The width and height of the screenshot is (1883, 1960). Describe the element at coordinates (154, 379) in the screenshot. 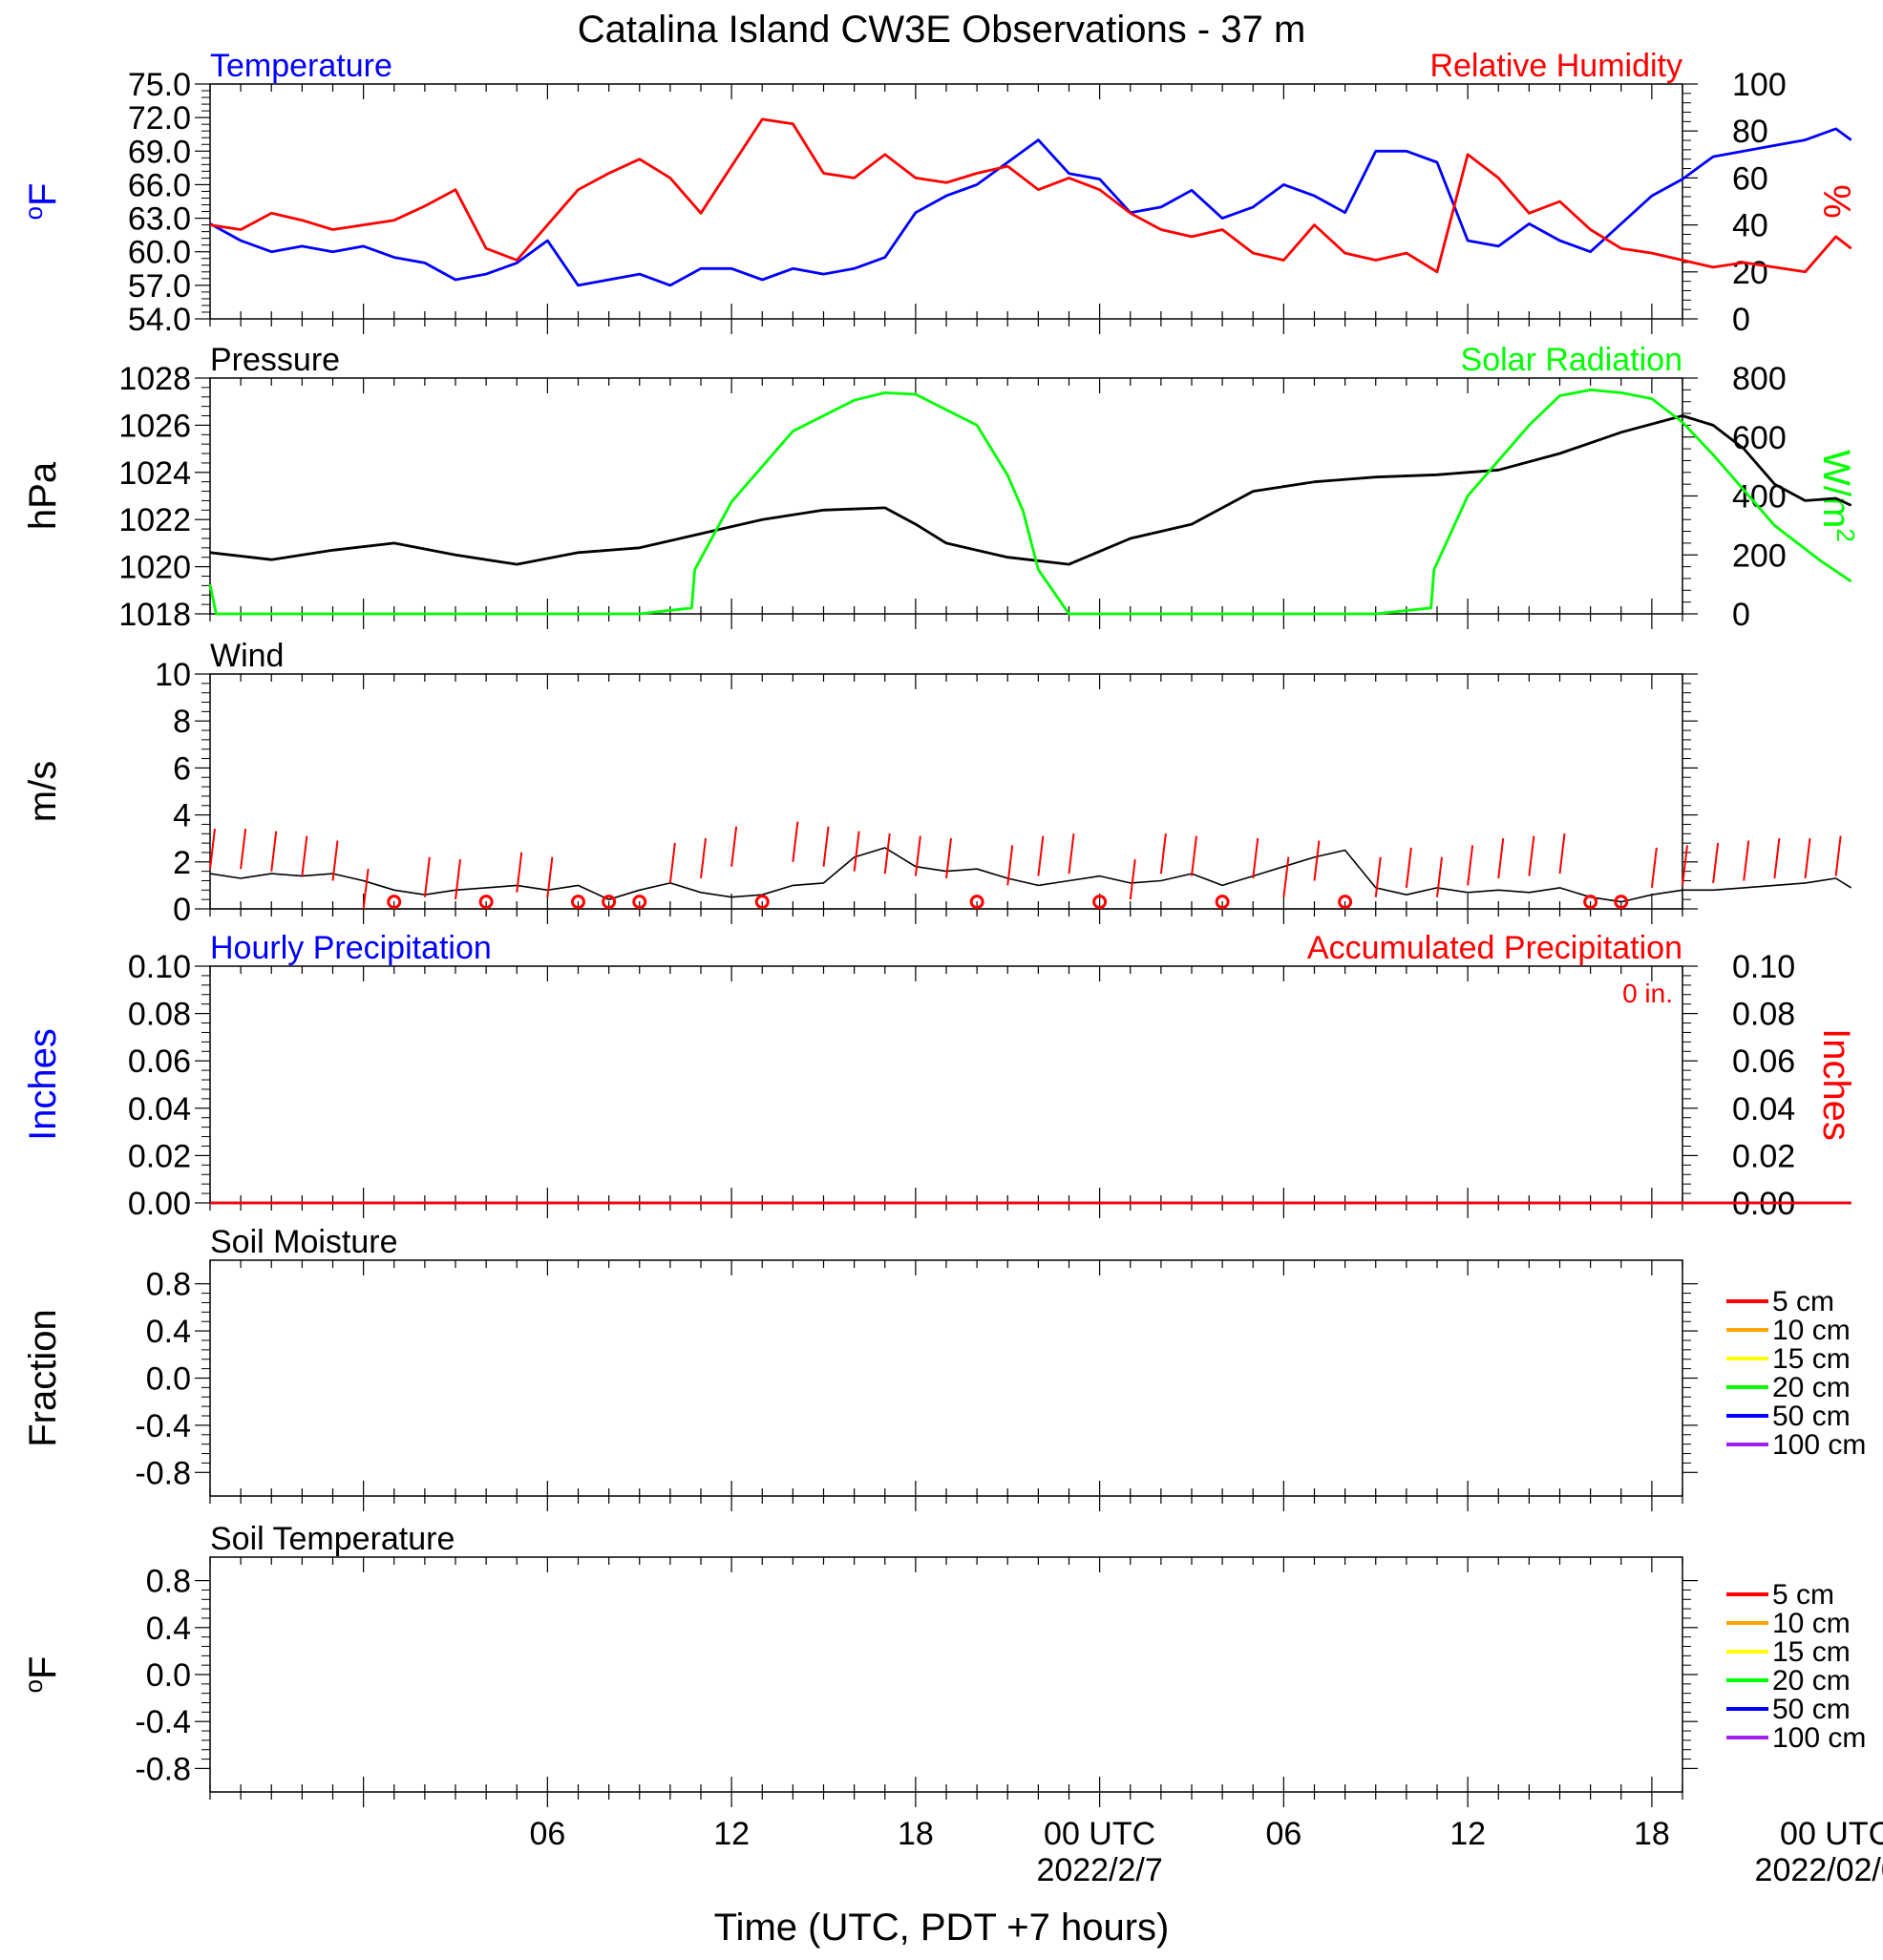

I see `pressure-y-tick-label: 1028` at that location.